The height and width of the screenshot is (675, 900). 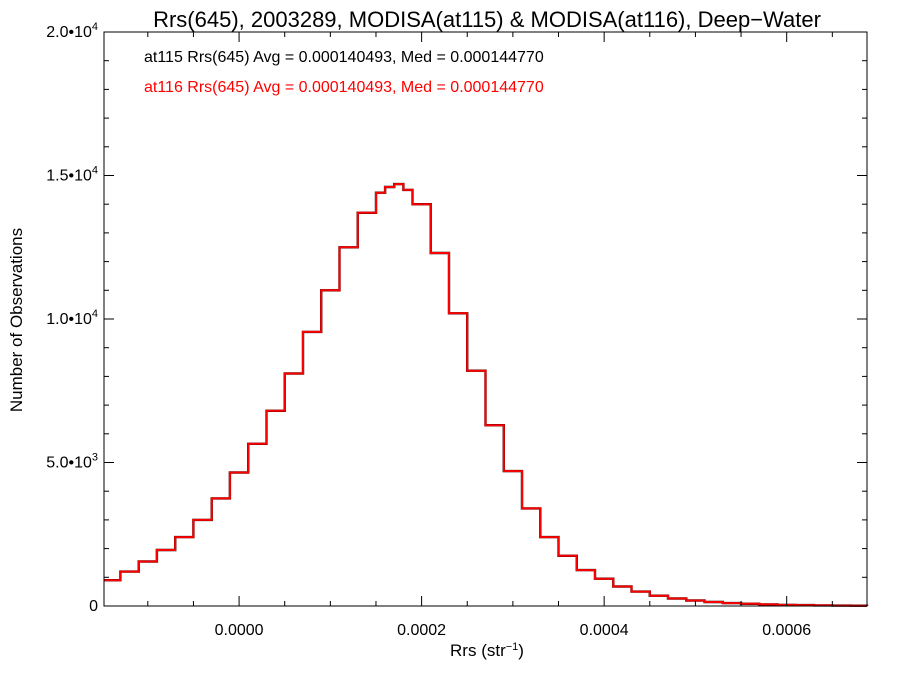 What do you see at coordinates (72, 31) in the screenshot?
I see `y-tick-label: 2.0•104` at bounding box center [72, 31].